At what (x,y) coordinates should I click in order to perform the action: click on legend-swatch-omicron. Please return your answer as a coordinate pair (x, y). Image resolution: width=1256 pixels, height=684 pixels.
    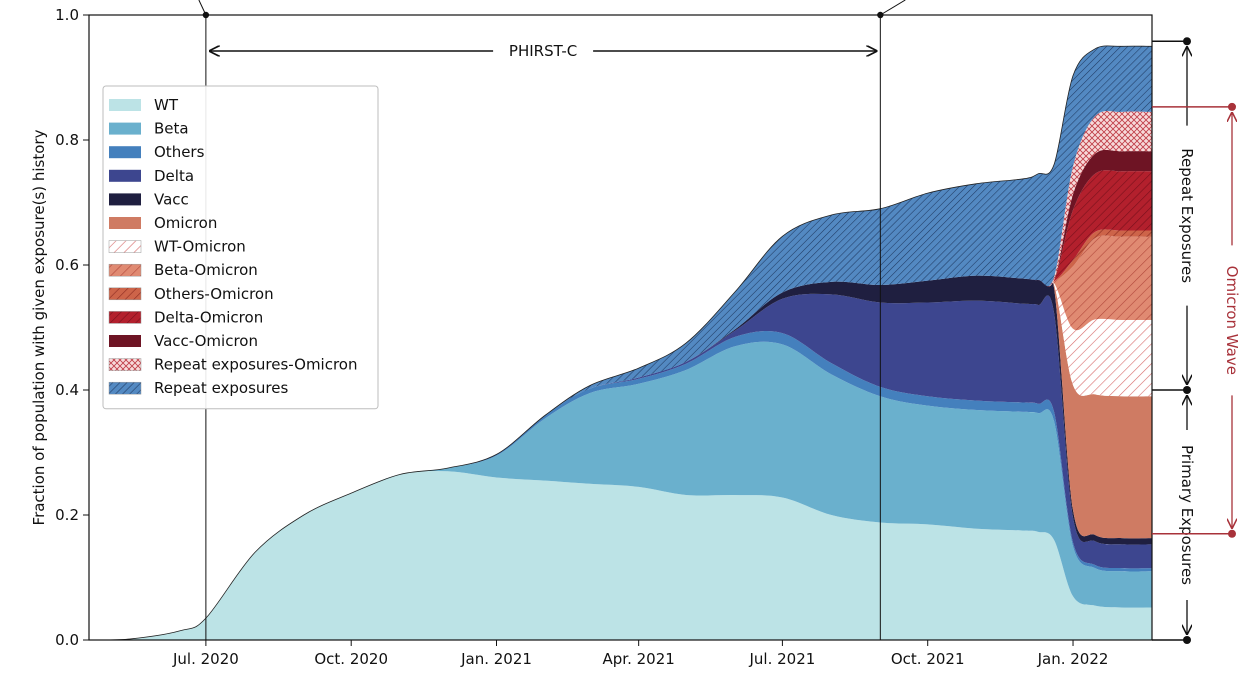
    Looking at the image, I should click on (125, 223).